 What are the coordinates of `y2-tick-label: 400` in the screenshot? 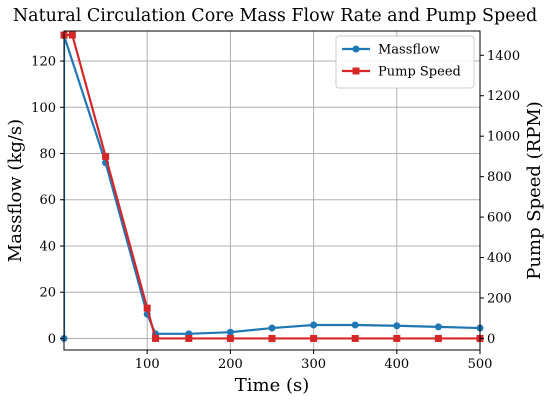 It's located at (499, 258).